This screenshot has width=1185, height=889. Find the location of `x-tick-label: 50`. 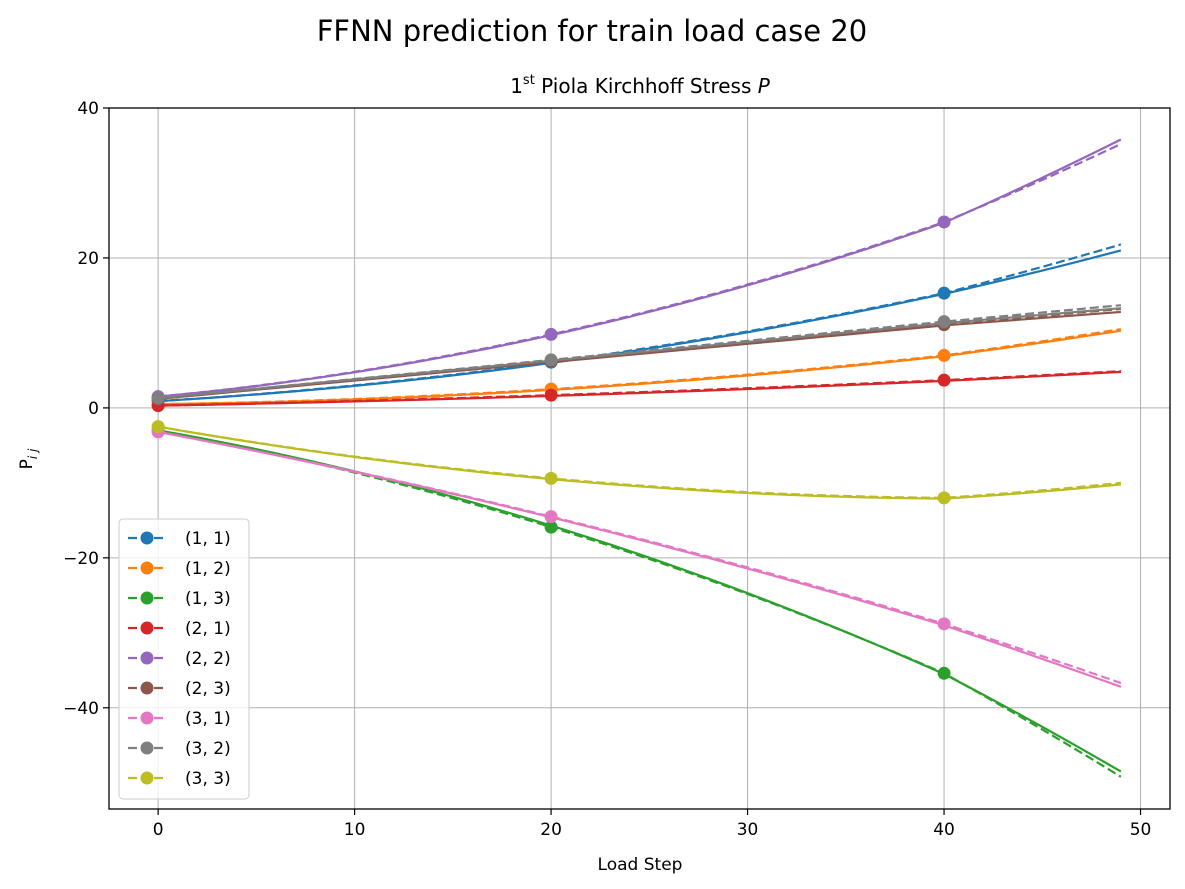

x-tick-label: 50 is located at coordinates (1141, 830).